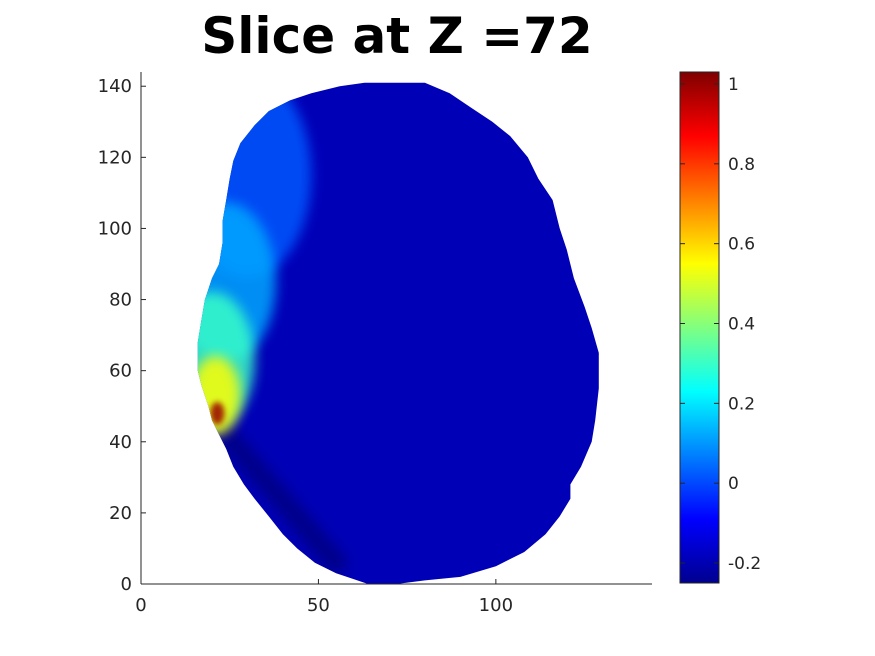  What do you see at coordinates (281, 498) in the screenshot?
I see `cold-band` at bounding box center [281, 498].